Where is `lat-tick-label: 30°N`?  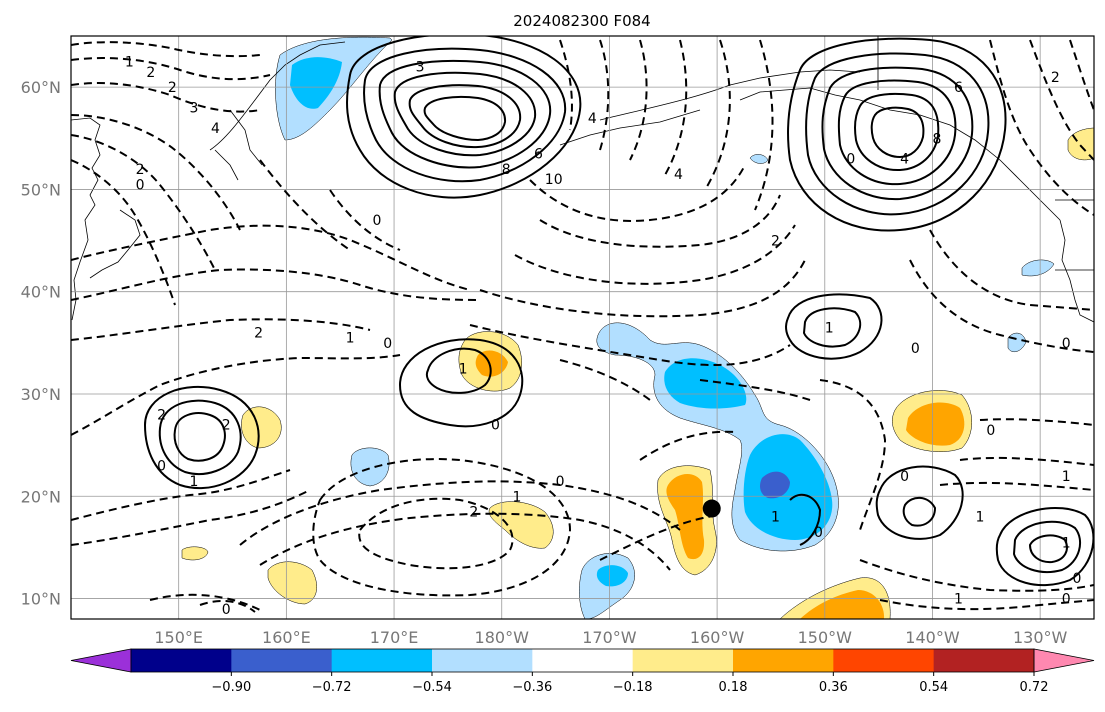
lat-tick-label: 30°N is located at coordinates (41, 394).